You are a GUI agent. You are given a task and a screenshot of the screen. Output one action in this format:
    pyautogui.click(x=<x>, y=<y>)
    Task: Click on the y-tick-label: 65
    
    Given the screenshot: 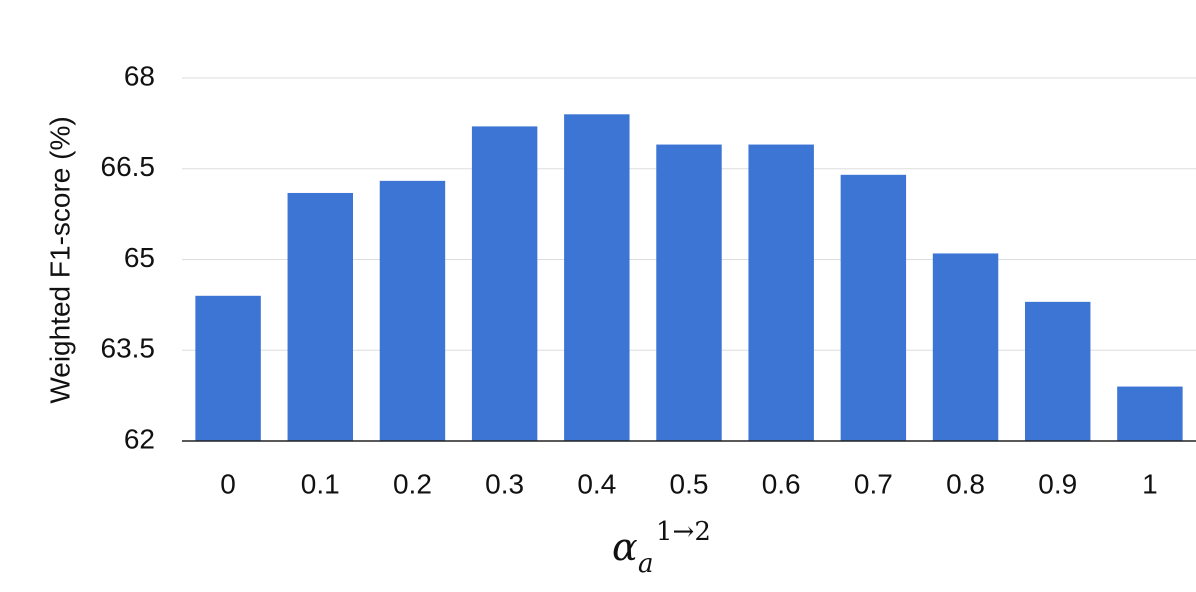 What is the action you would take?
    pyautogui.click(x=139, y=257)
    